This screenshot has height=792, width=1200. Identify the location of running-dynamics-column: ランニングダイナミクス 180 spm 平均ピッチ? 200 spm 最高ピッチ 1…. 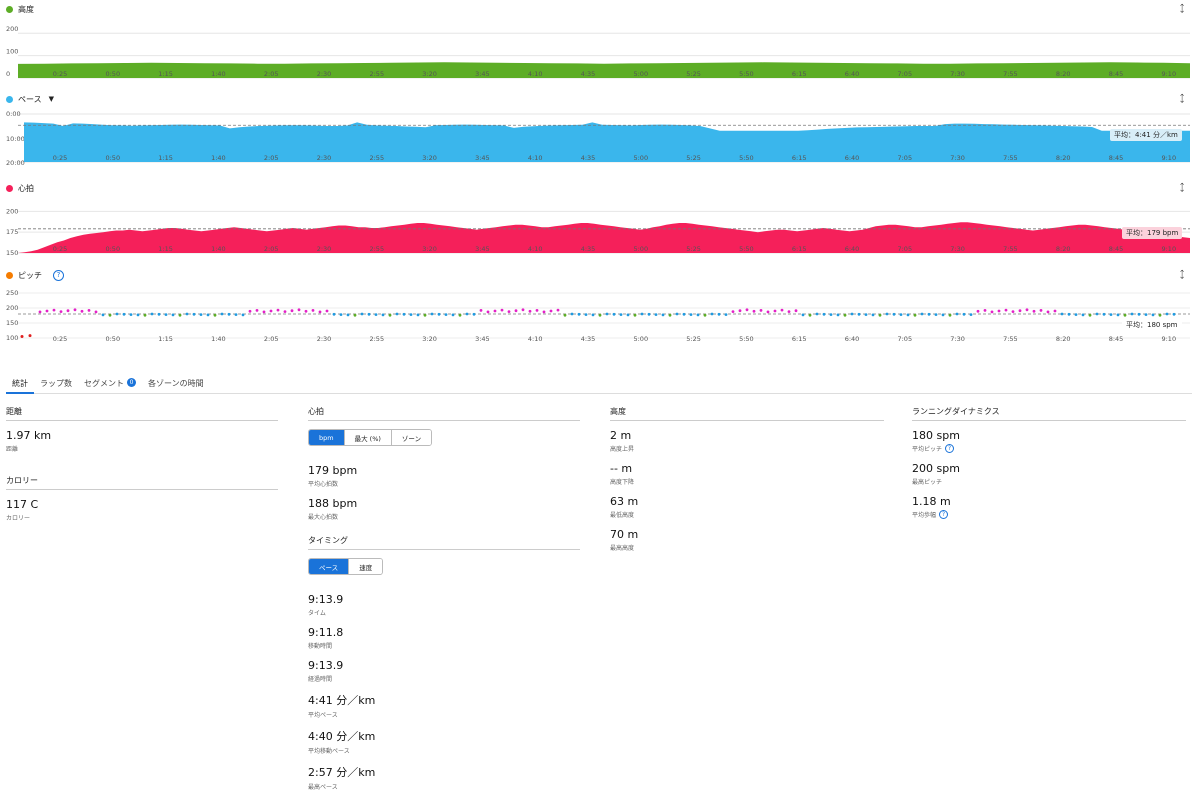
(1049, 467).